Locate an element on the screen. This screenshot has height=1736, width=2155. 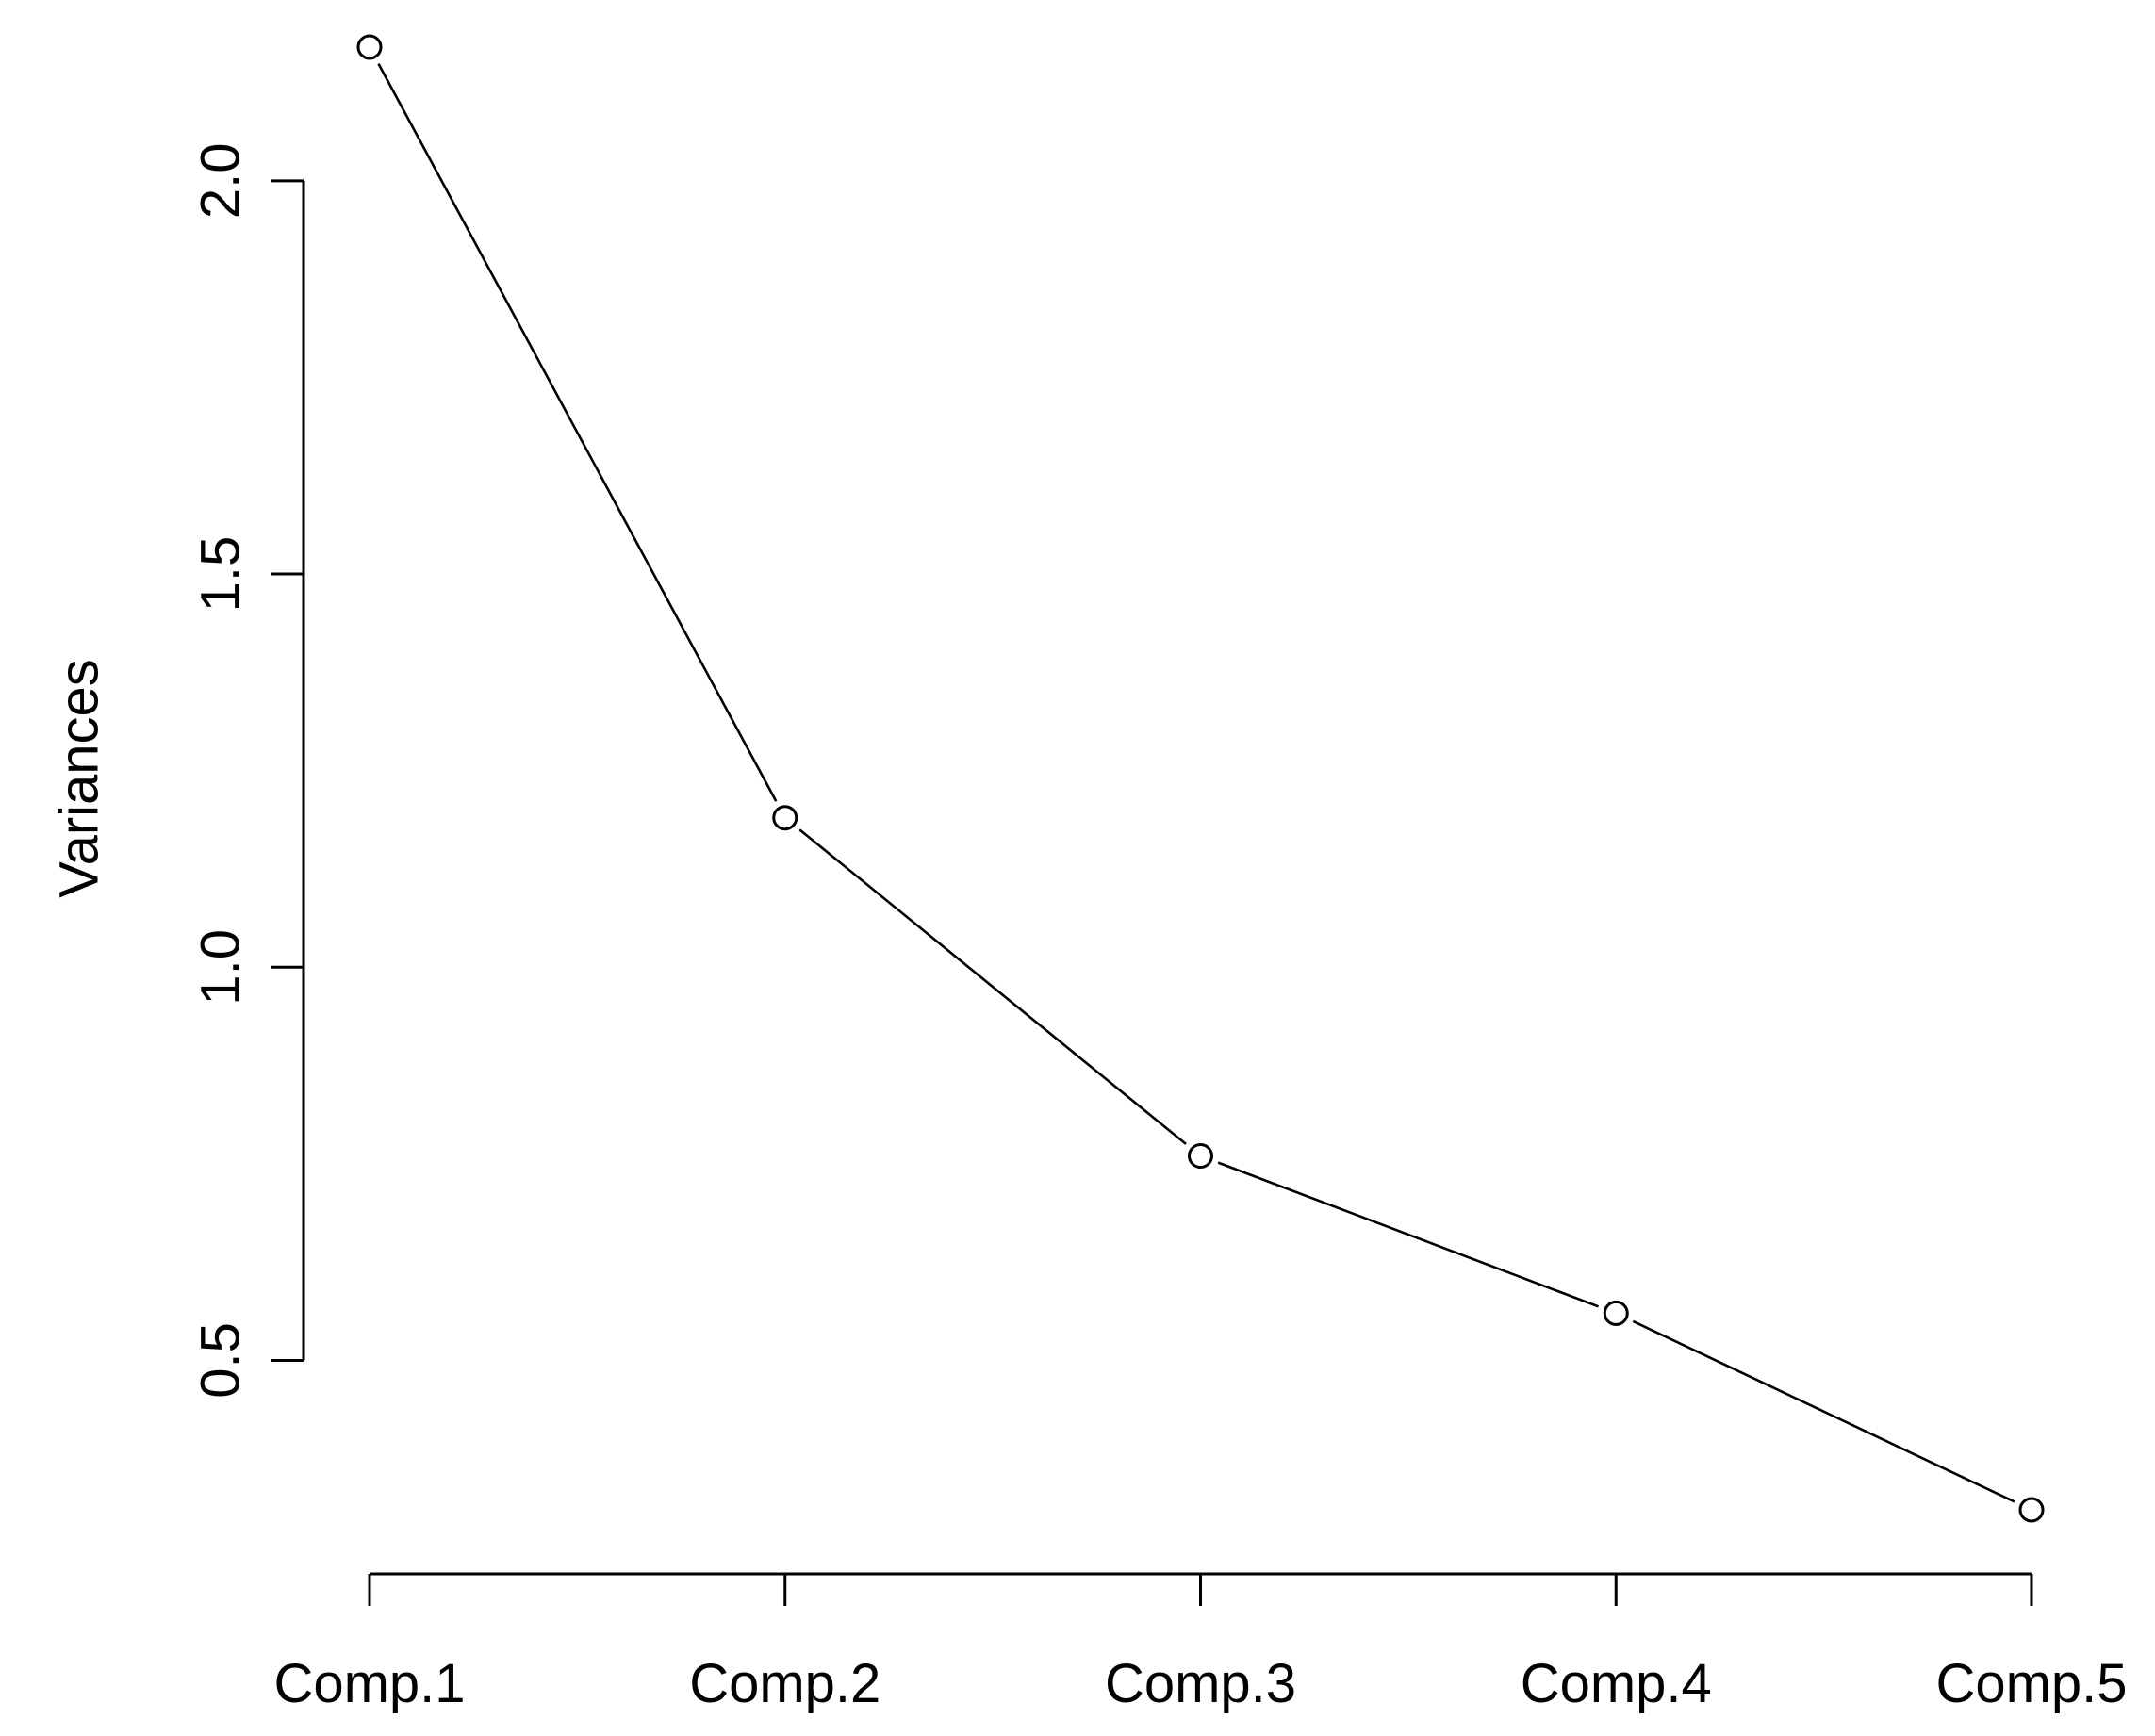
y-axis: 0.5 1.0 1.5 2.0 is located at coordinates (247, 771).